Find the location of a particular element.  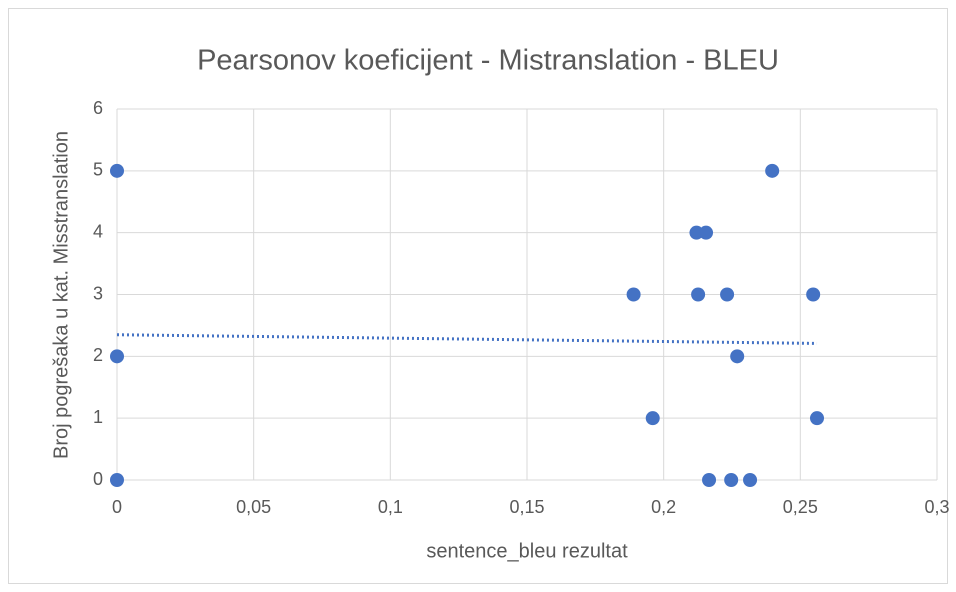

x-tick-label: 0,25 is located at coordinates (800, 507).